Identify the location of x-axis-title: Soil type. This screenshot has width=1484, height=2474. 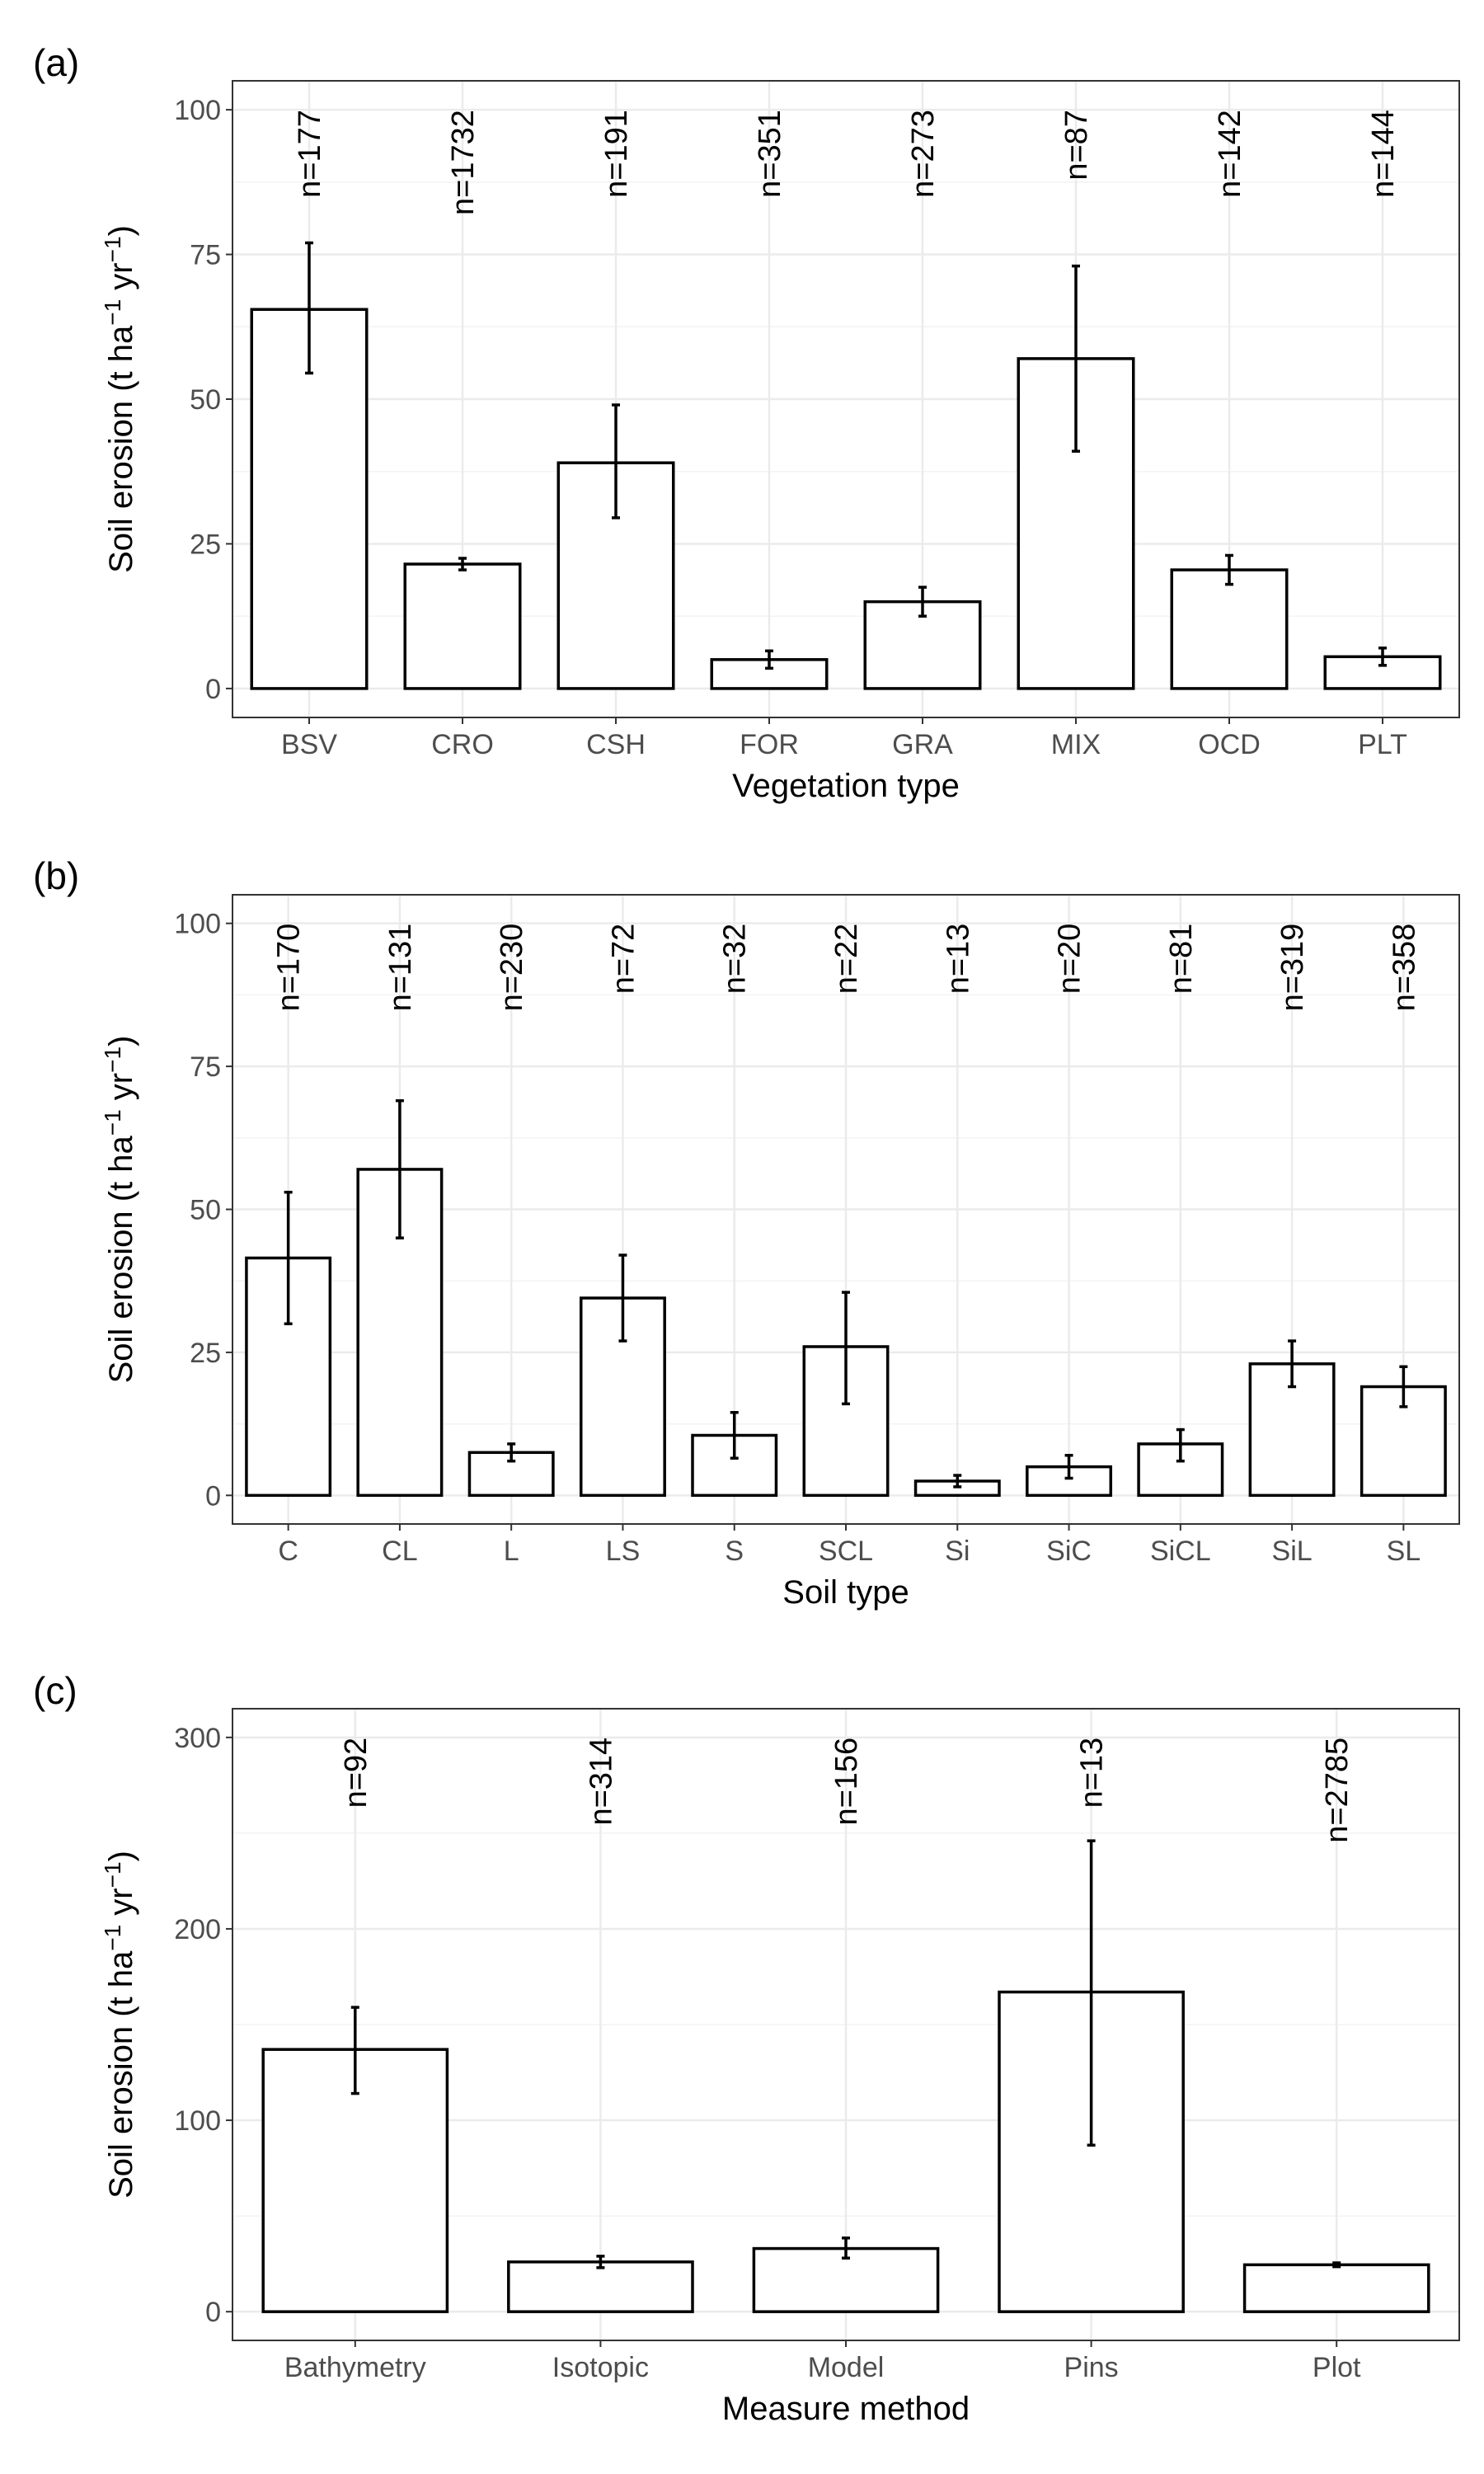
(845, 1592).